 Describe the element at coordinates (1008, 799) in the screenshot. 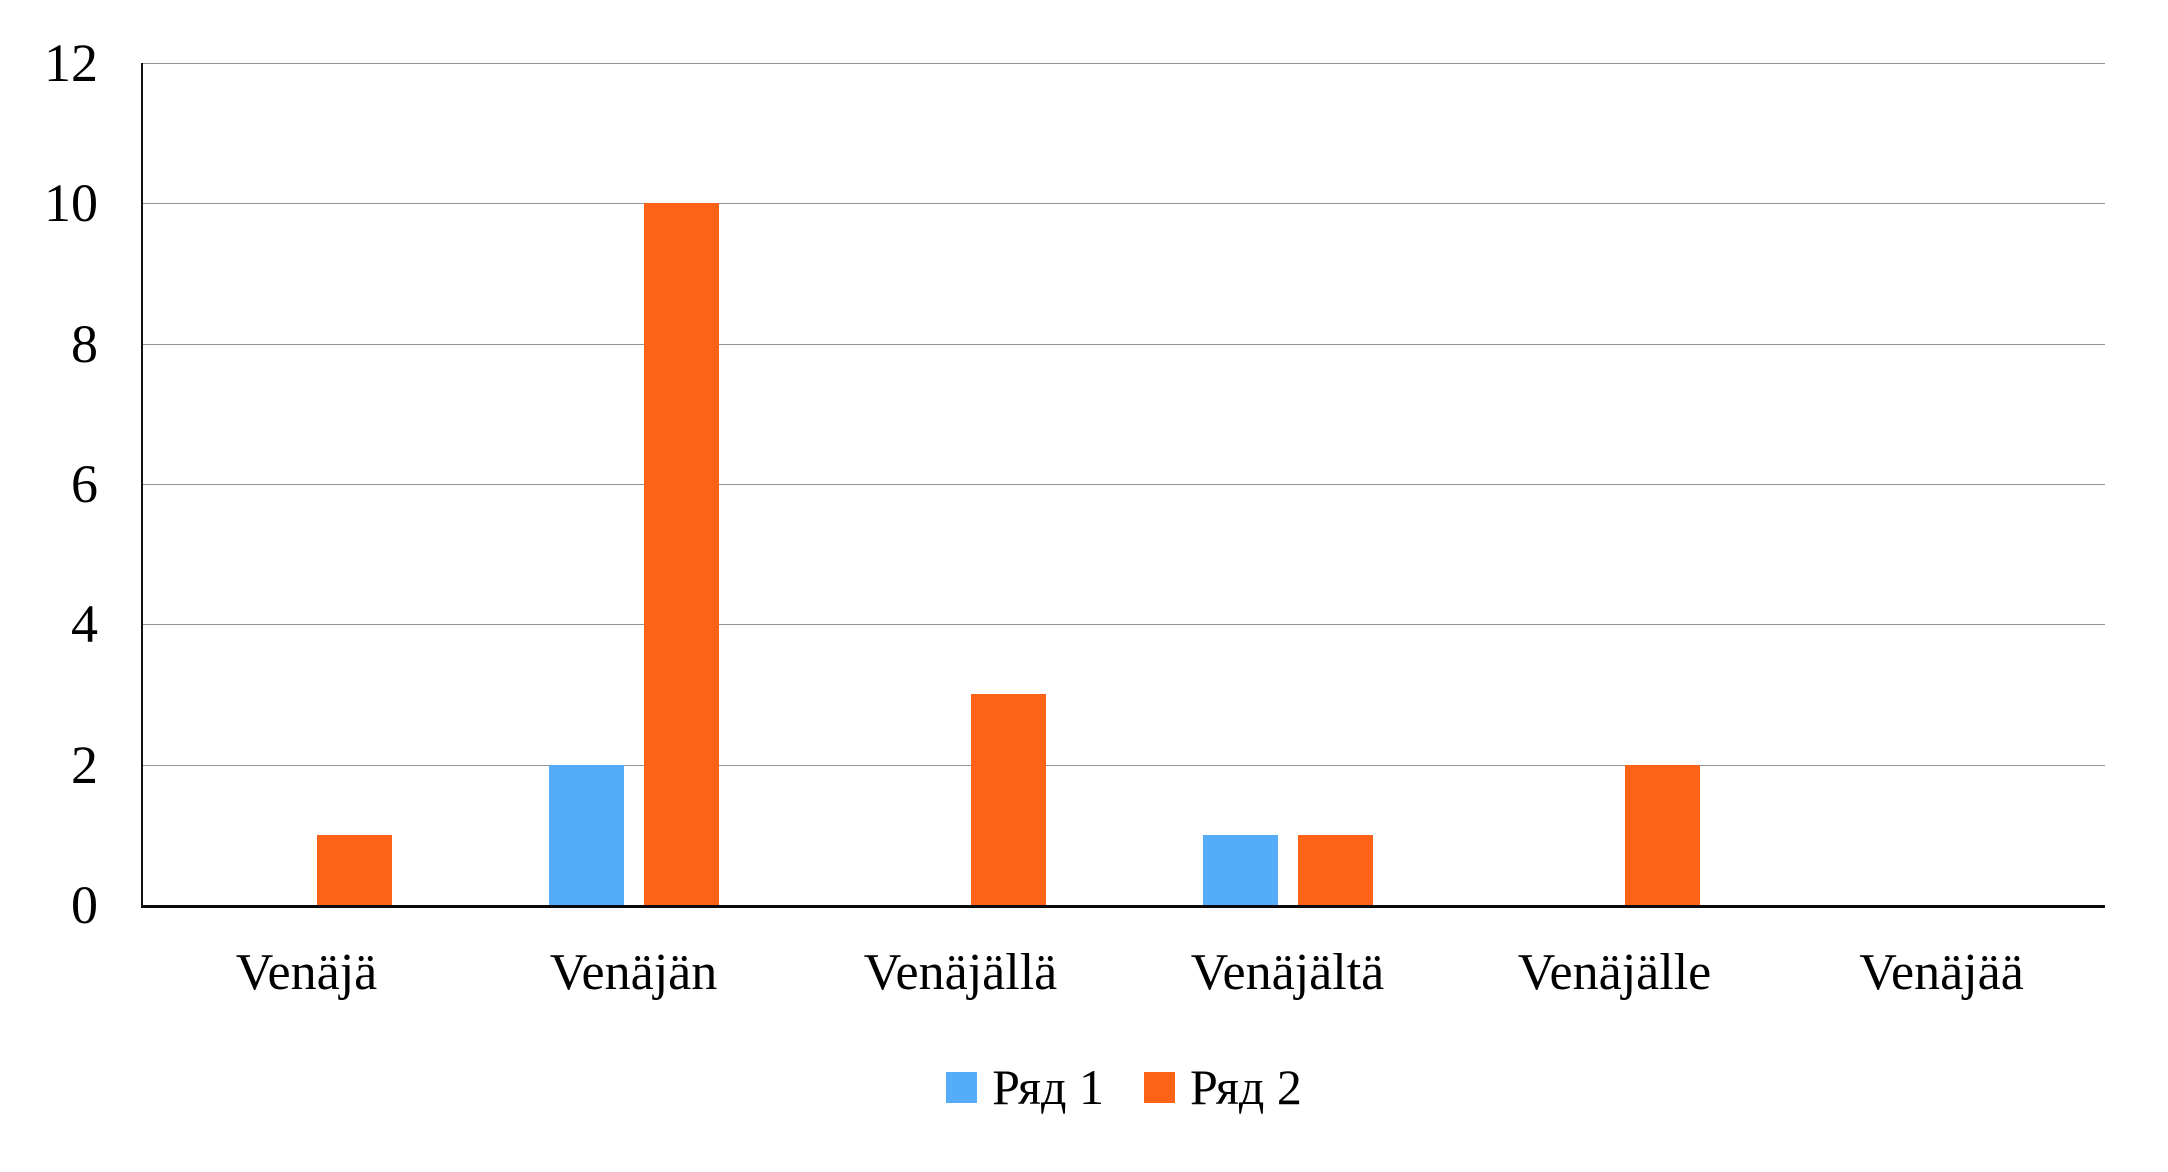

I see `bar-series2-category3` at that location.